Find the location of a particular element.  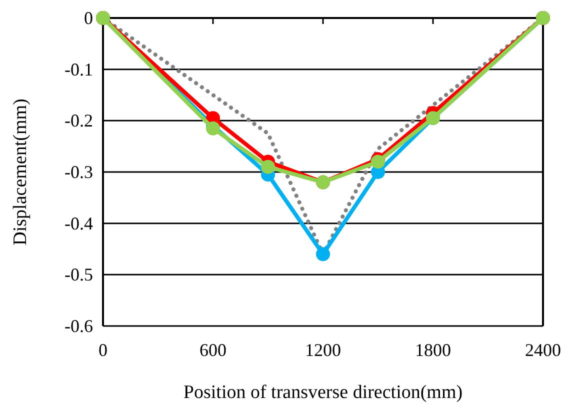

x-tick-label: 2400 is located at coordinates (543, 350).